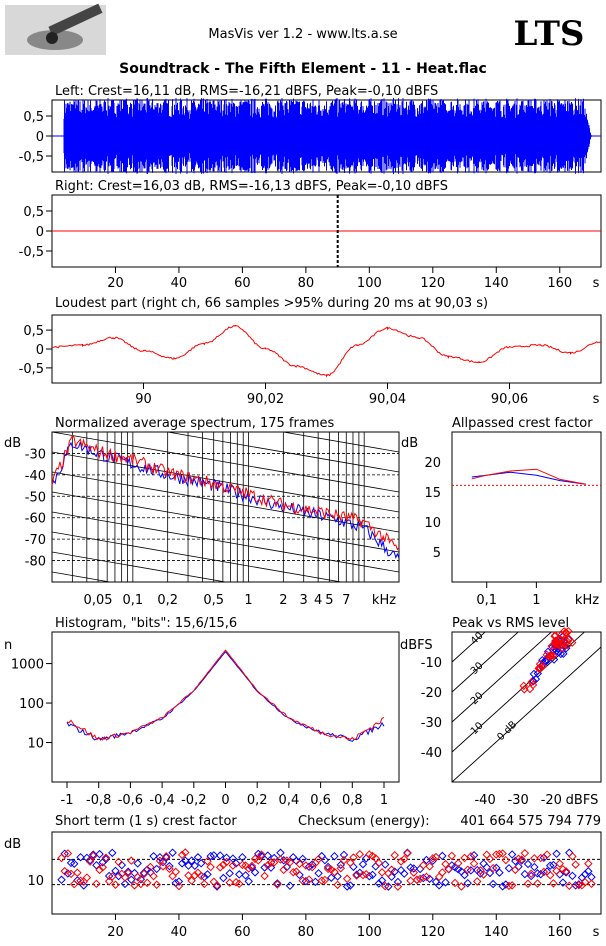  Describe the element at coordinates (40, 350) in the screenshot. I see `tick-label: 0` at that location.